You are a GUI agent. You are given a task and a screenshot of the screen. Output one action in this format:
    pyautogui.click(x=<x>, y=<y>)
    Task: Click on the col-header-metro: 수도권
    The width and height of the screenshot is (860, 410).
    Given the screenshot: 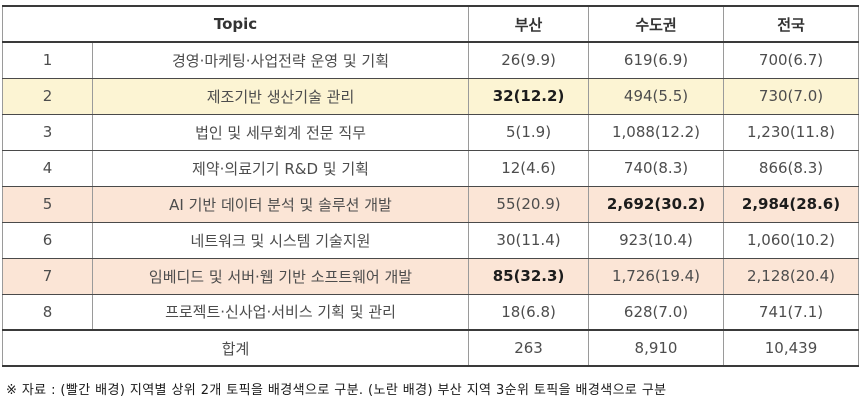 What is the action you would take?
    pyautogui.click(x=656, y=24)
    